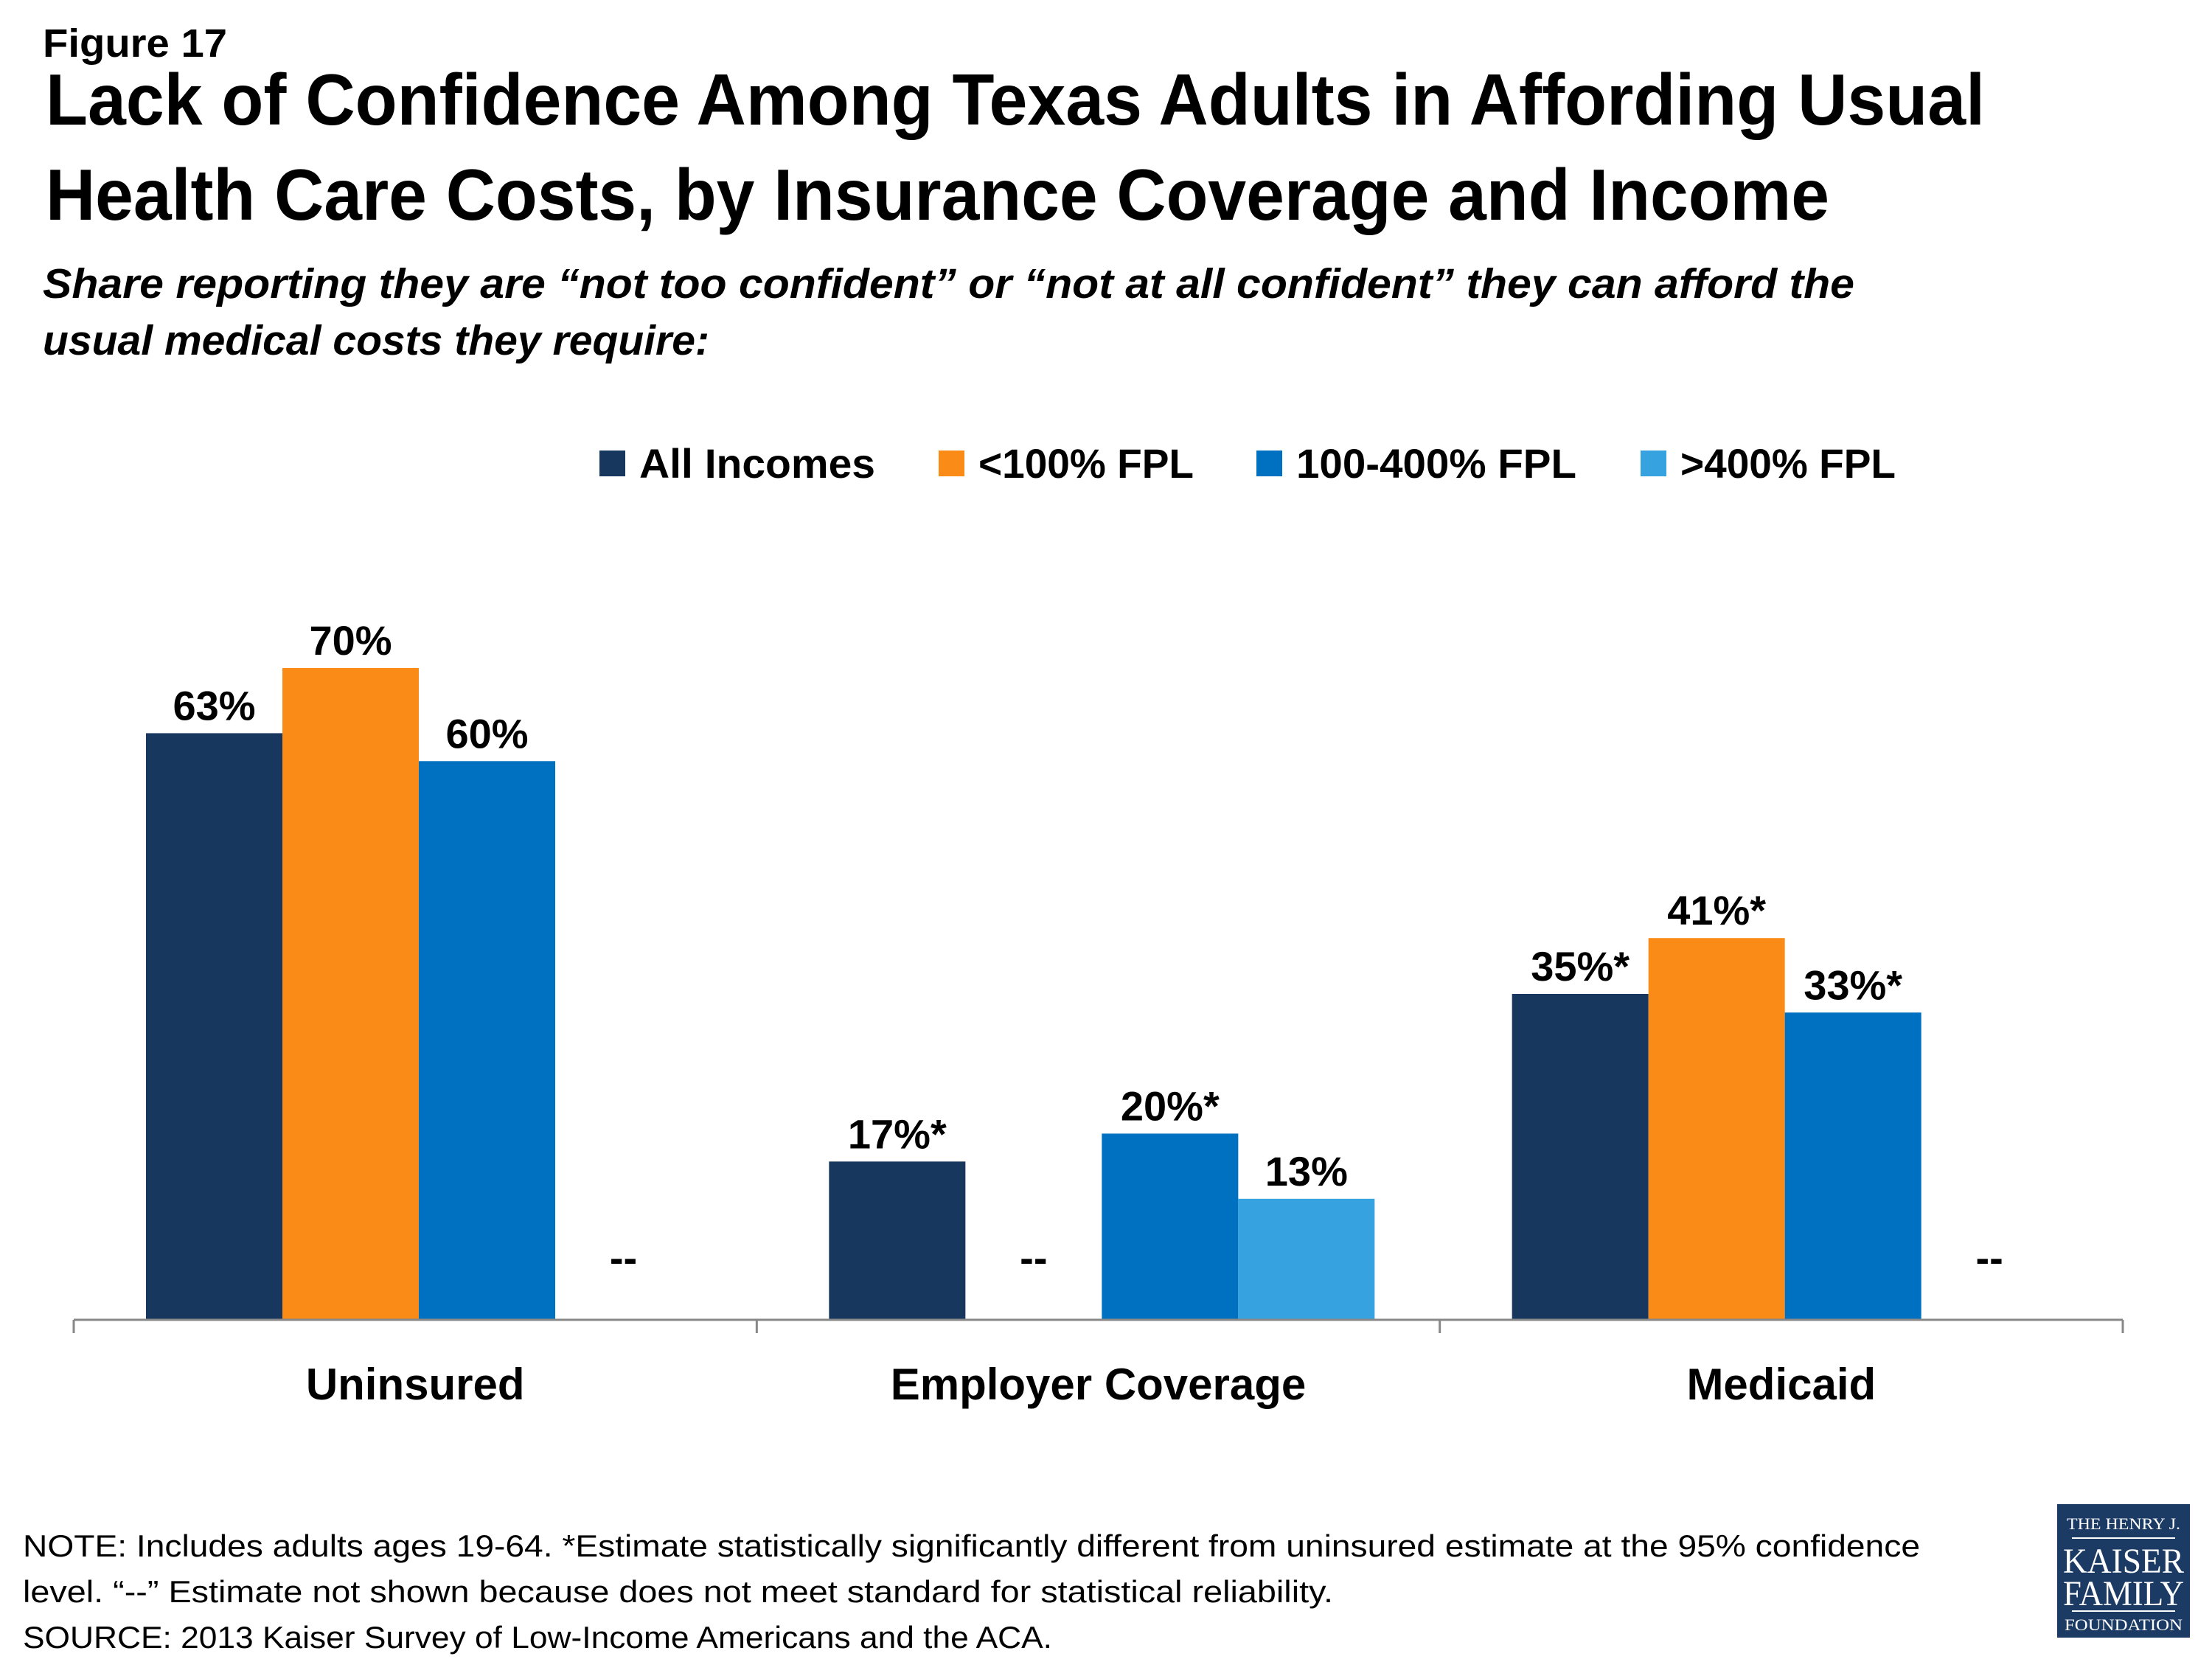 Image resolution: width=2212 pixels, height=1659 pixels. Describe the element at coordinates (214, 1026) in the screenshot. I see `bar-uninsured-all-incomes` at that location.